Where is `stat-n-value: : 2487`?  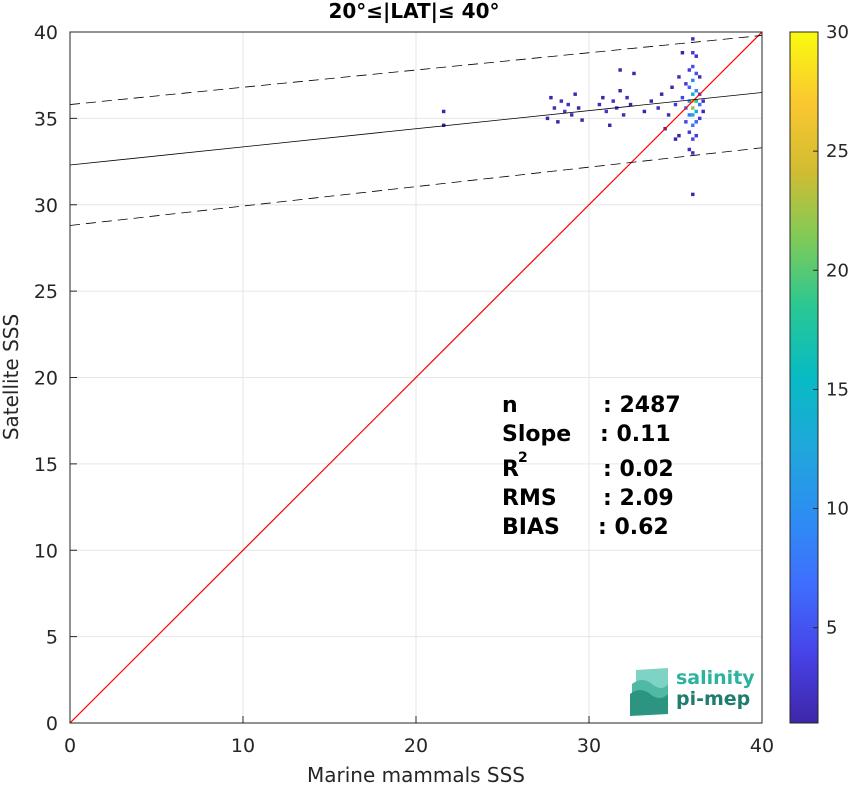
stat-n-value: : 2487 is located at coordinates (642, 405).